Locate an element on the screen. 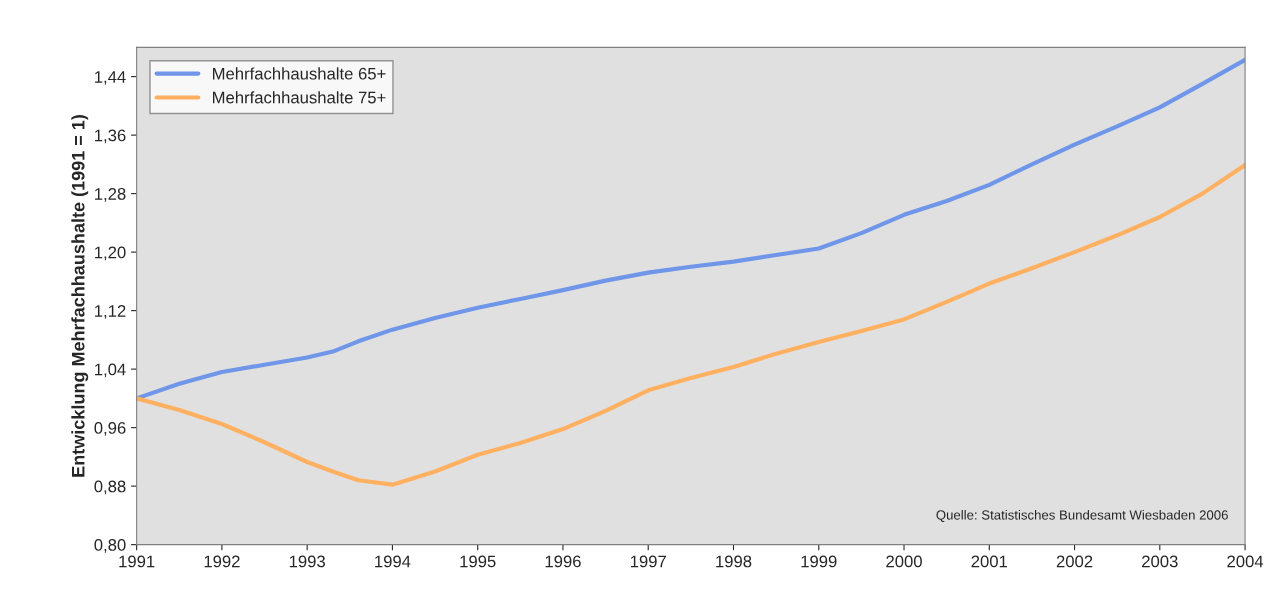 This screenshot has width=1277, height=592. legend-label: Mehrfachhaushalte 65+ is located at coordinates (299, 73).